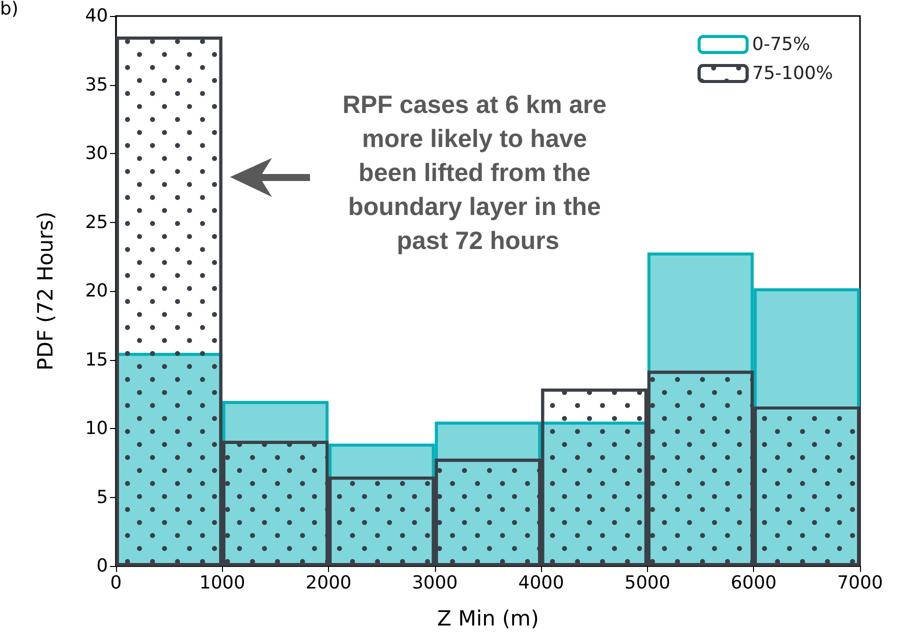 The image size is (918, 638). I want to click on x-tick-label: 7000, so click(860, 583).